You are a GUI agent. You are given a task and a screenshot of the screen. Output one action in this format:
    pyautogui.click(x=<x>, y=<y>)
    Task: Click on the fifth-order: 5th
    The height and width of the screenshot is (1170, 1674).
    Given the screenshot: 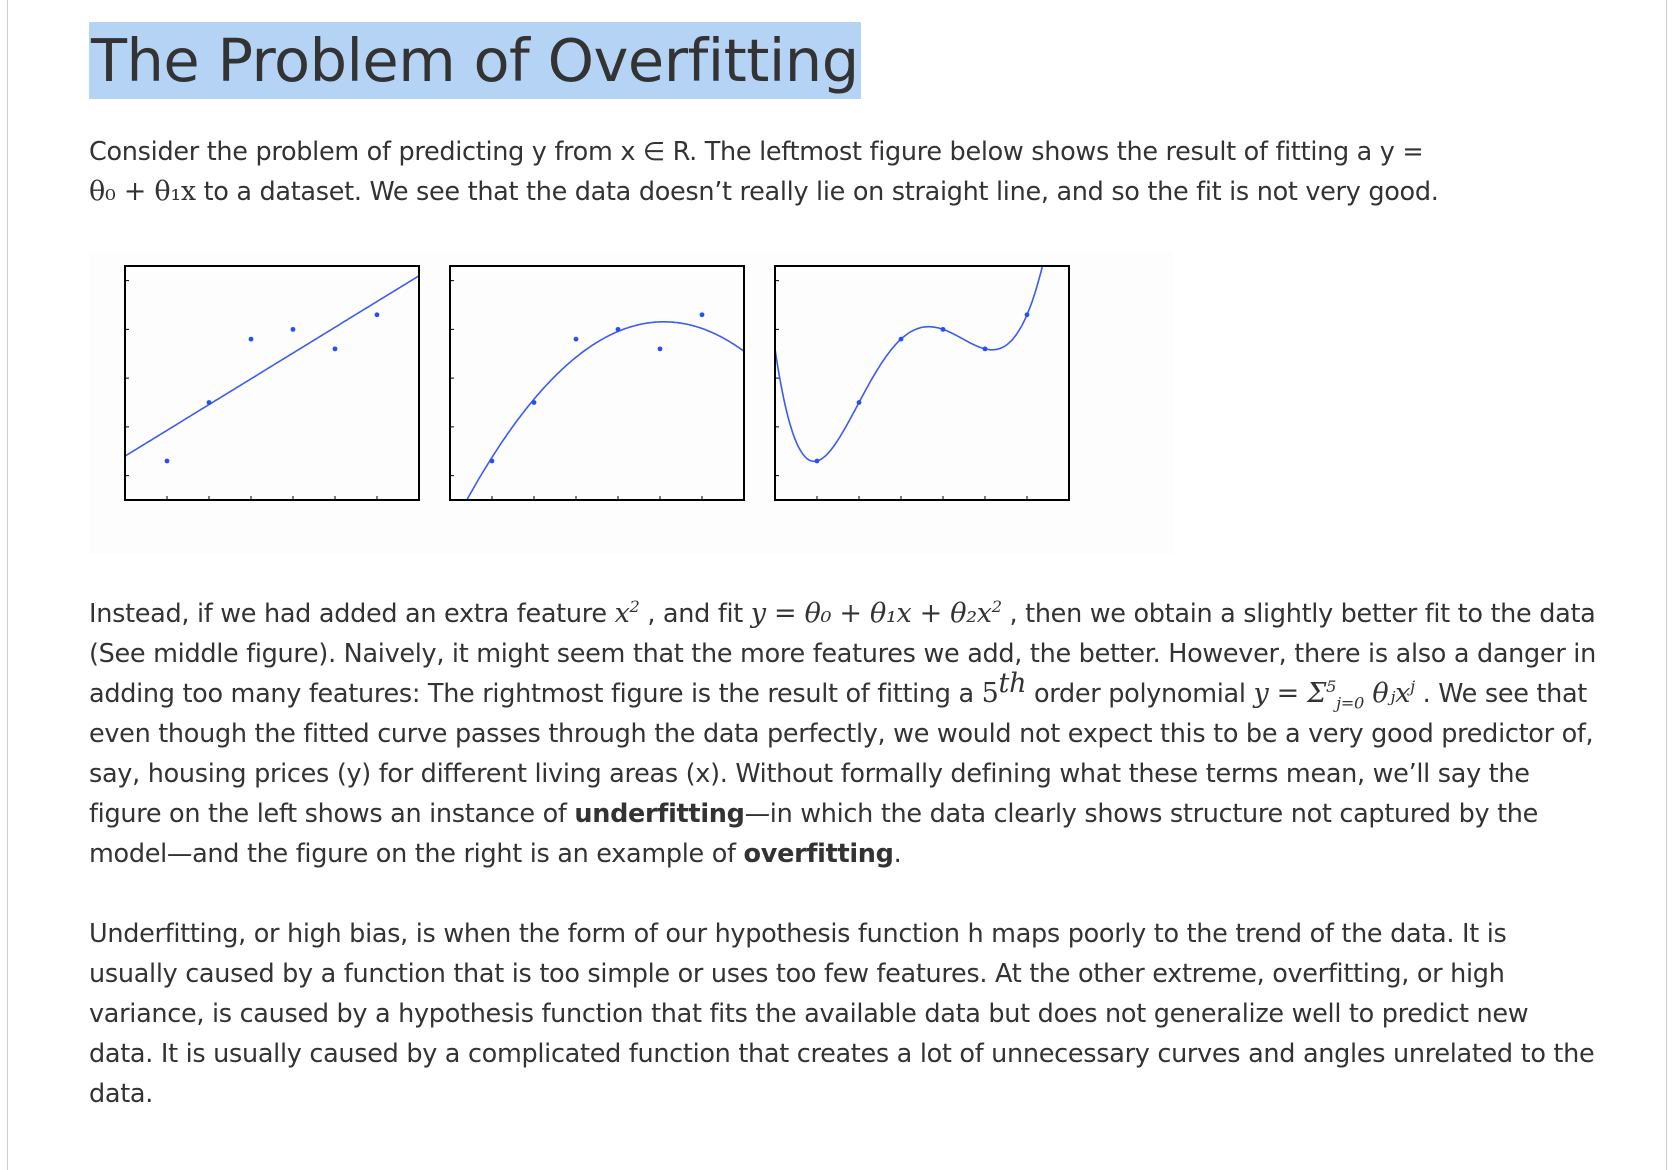 What is the action you would take?
    pyautogui.click(x=1004, y=689)
    